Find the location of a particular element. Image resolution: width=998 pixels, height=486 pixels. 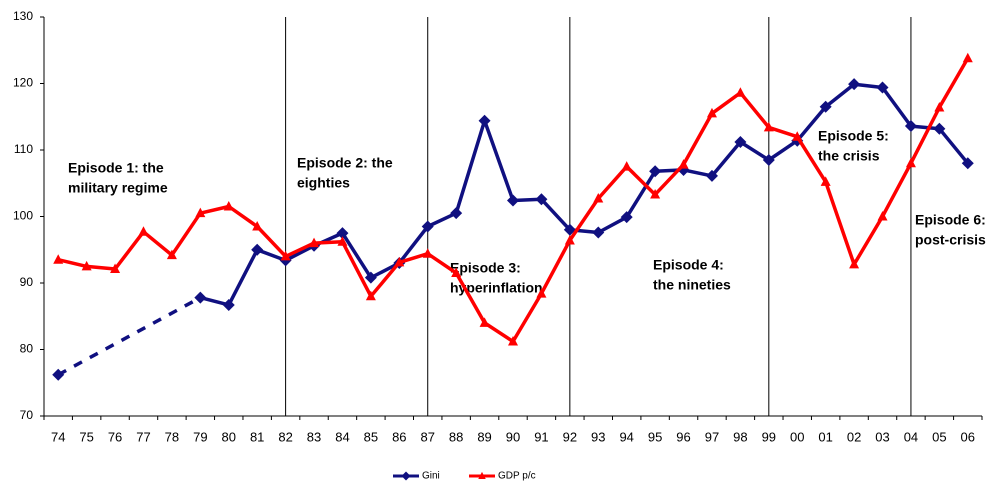

x-tick-label: 91 is located at coordinates (541, 436).